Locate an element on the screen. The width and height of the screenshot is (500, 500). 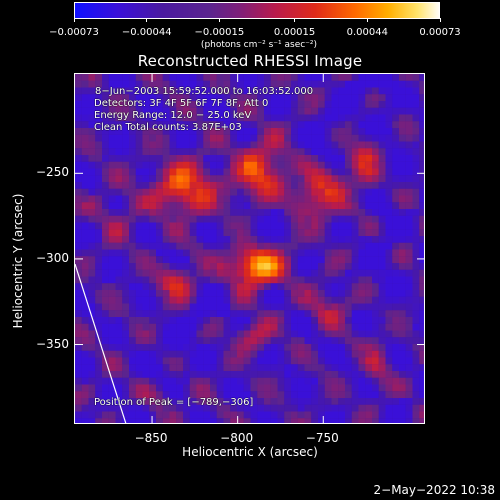
info-line: 8−Jun−2003 15:59:52.000 to 16:03:52.000 is located at coordinates (204, 91).